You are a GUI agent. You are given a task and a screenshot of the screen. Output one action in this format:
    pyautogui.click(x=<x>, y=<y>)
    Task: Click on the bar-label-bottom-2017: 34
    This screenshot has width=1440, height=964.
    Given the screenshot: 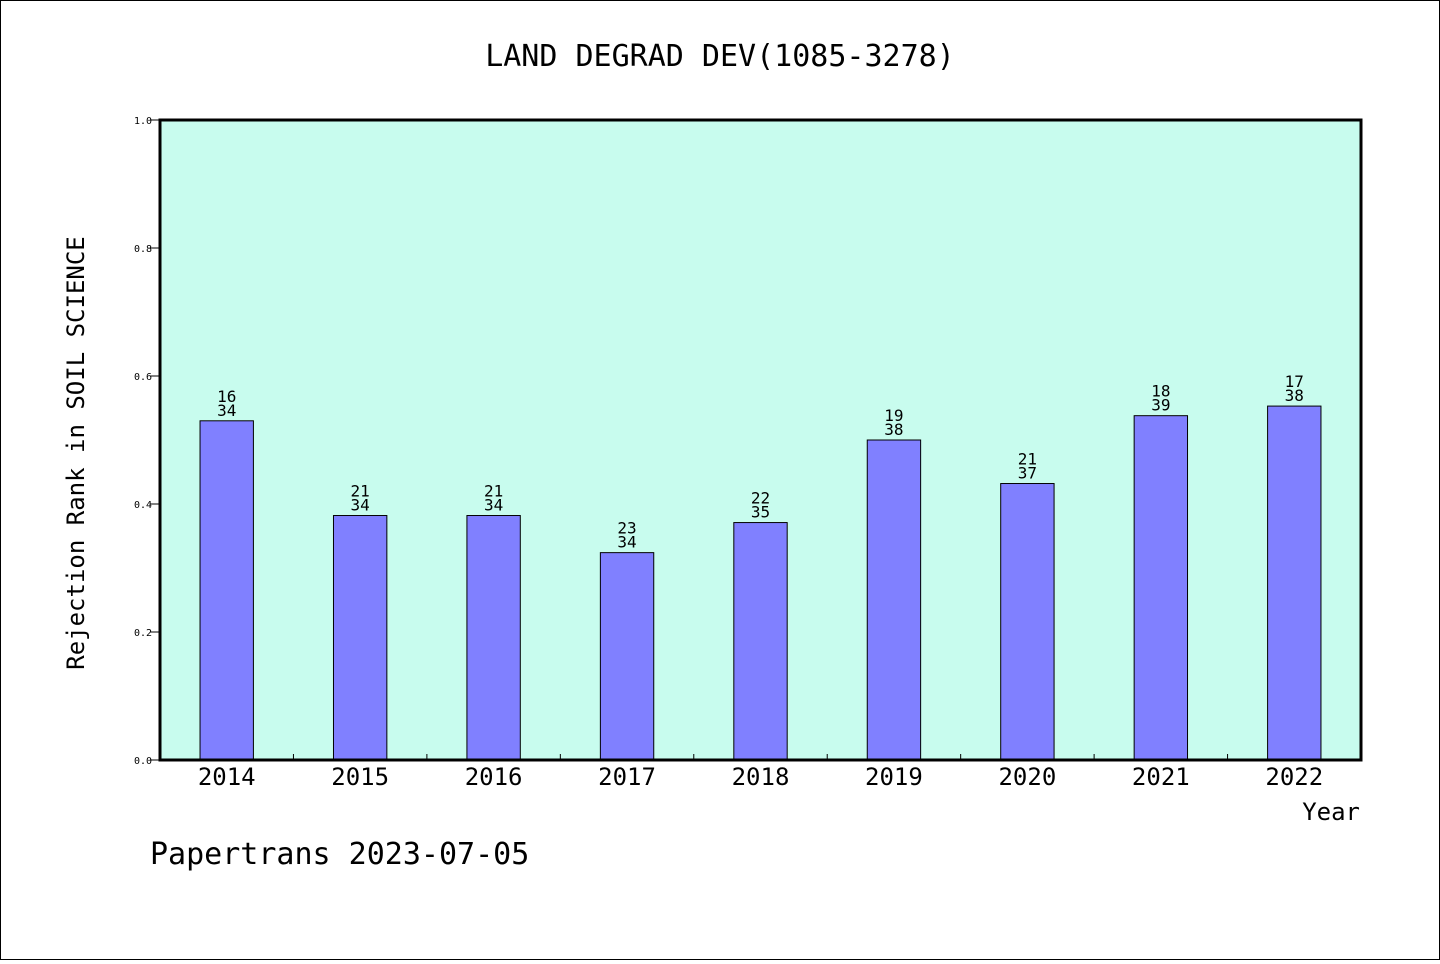 What is the action you would take?
    pyautogui.click(x=626, y=542)
    